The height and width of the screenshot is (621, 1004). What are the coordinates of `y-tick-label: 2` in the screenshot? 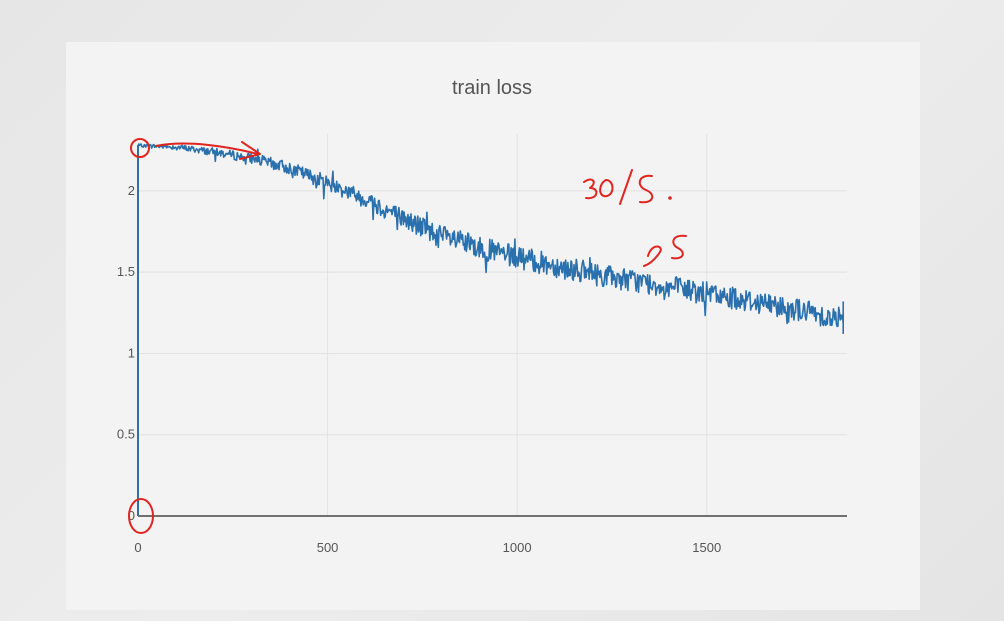 It's located at (131, 190).